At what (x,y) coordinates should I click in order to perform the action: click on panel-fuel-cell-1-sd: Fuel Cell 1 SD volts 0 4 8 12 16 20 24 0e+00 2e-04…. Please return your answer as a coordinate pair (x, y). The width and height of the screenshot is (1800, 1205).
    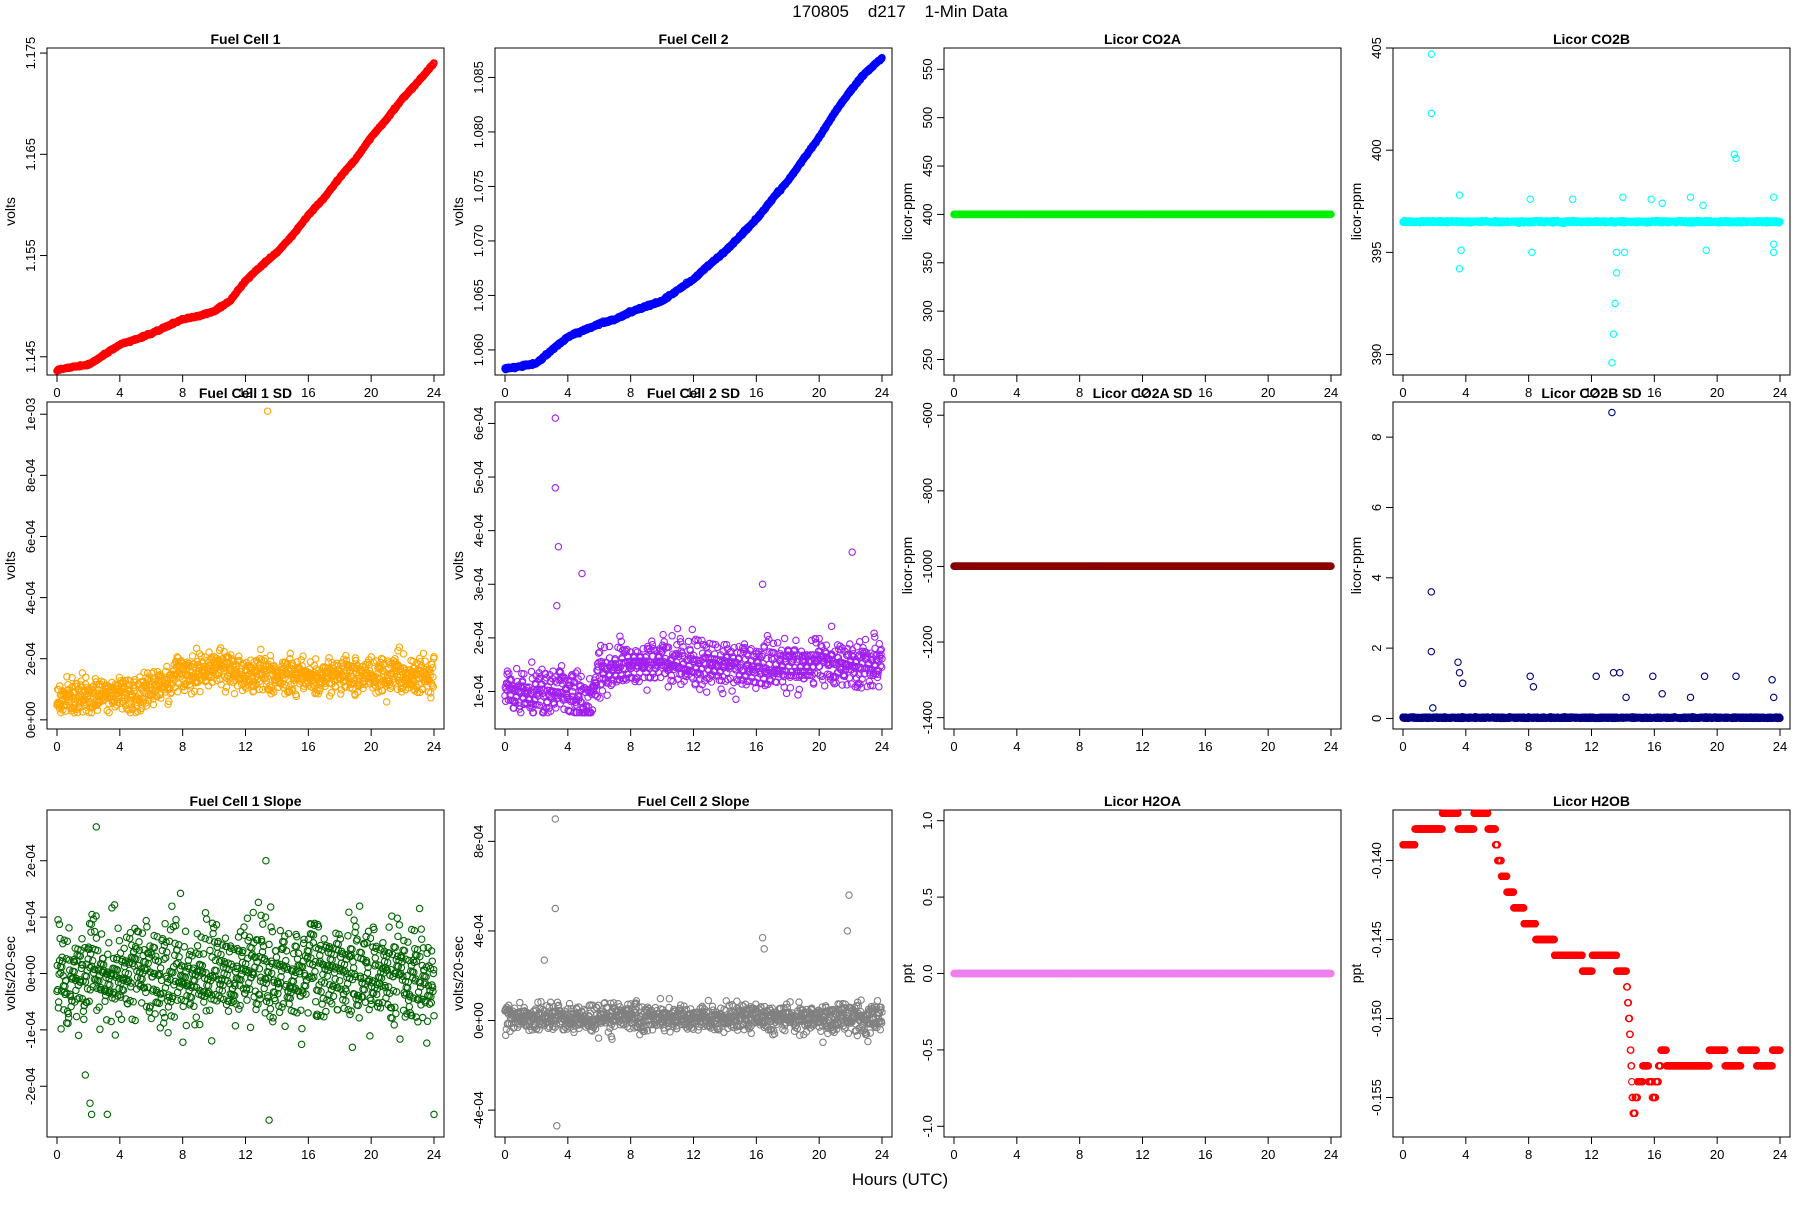
    Looking at the image, I should click on (223, 569).